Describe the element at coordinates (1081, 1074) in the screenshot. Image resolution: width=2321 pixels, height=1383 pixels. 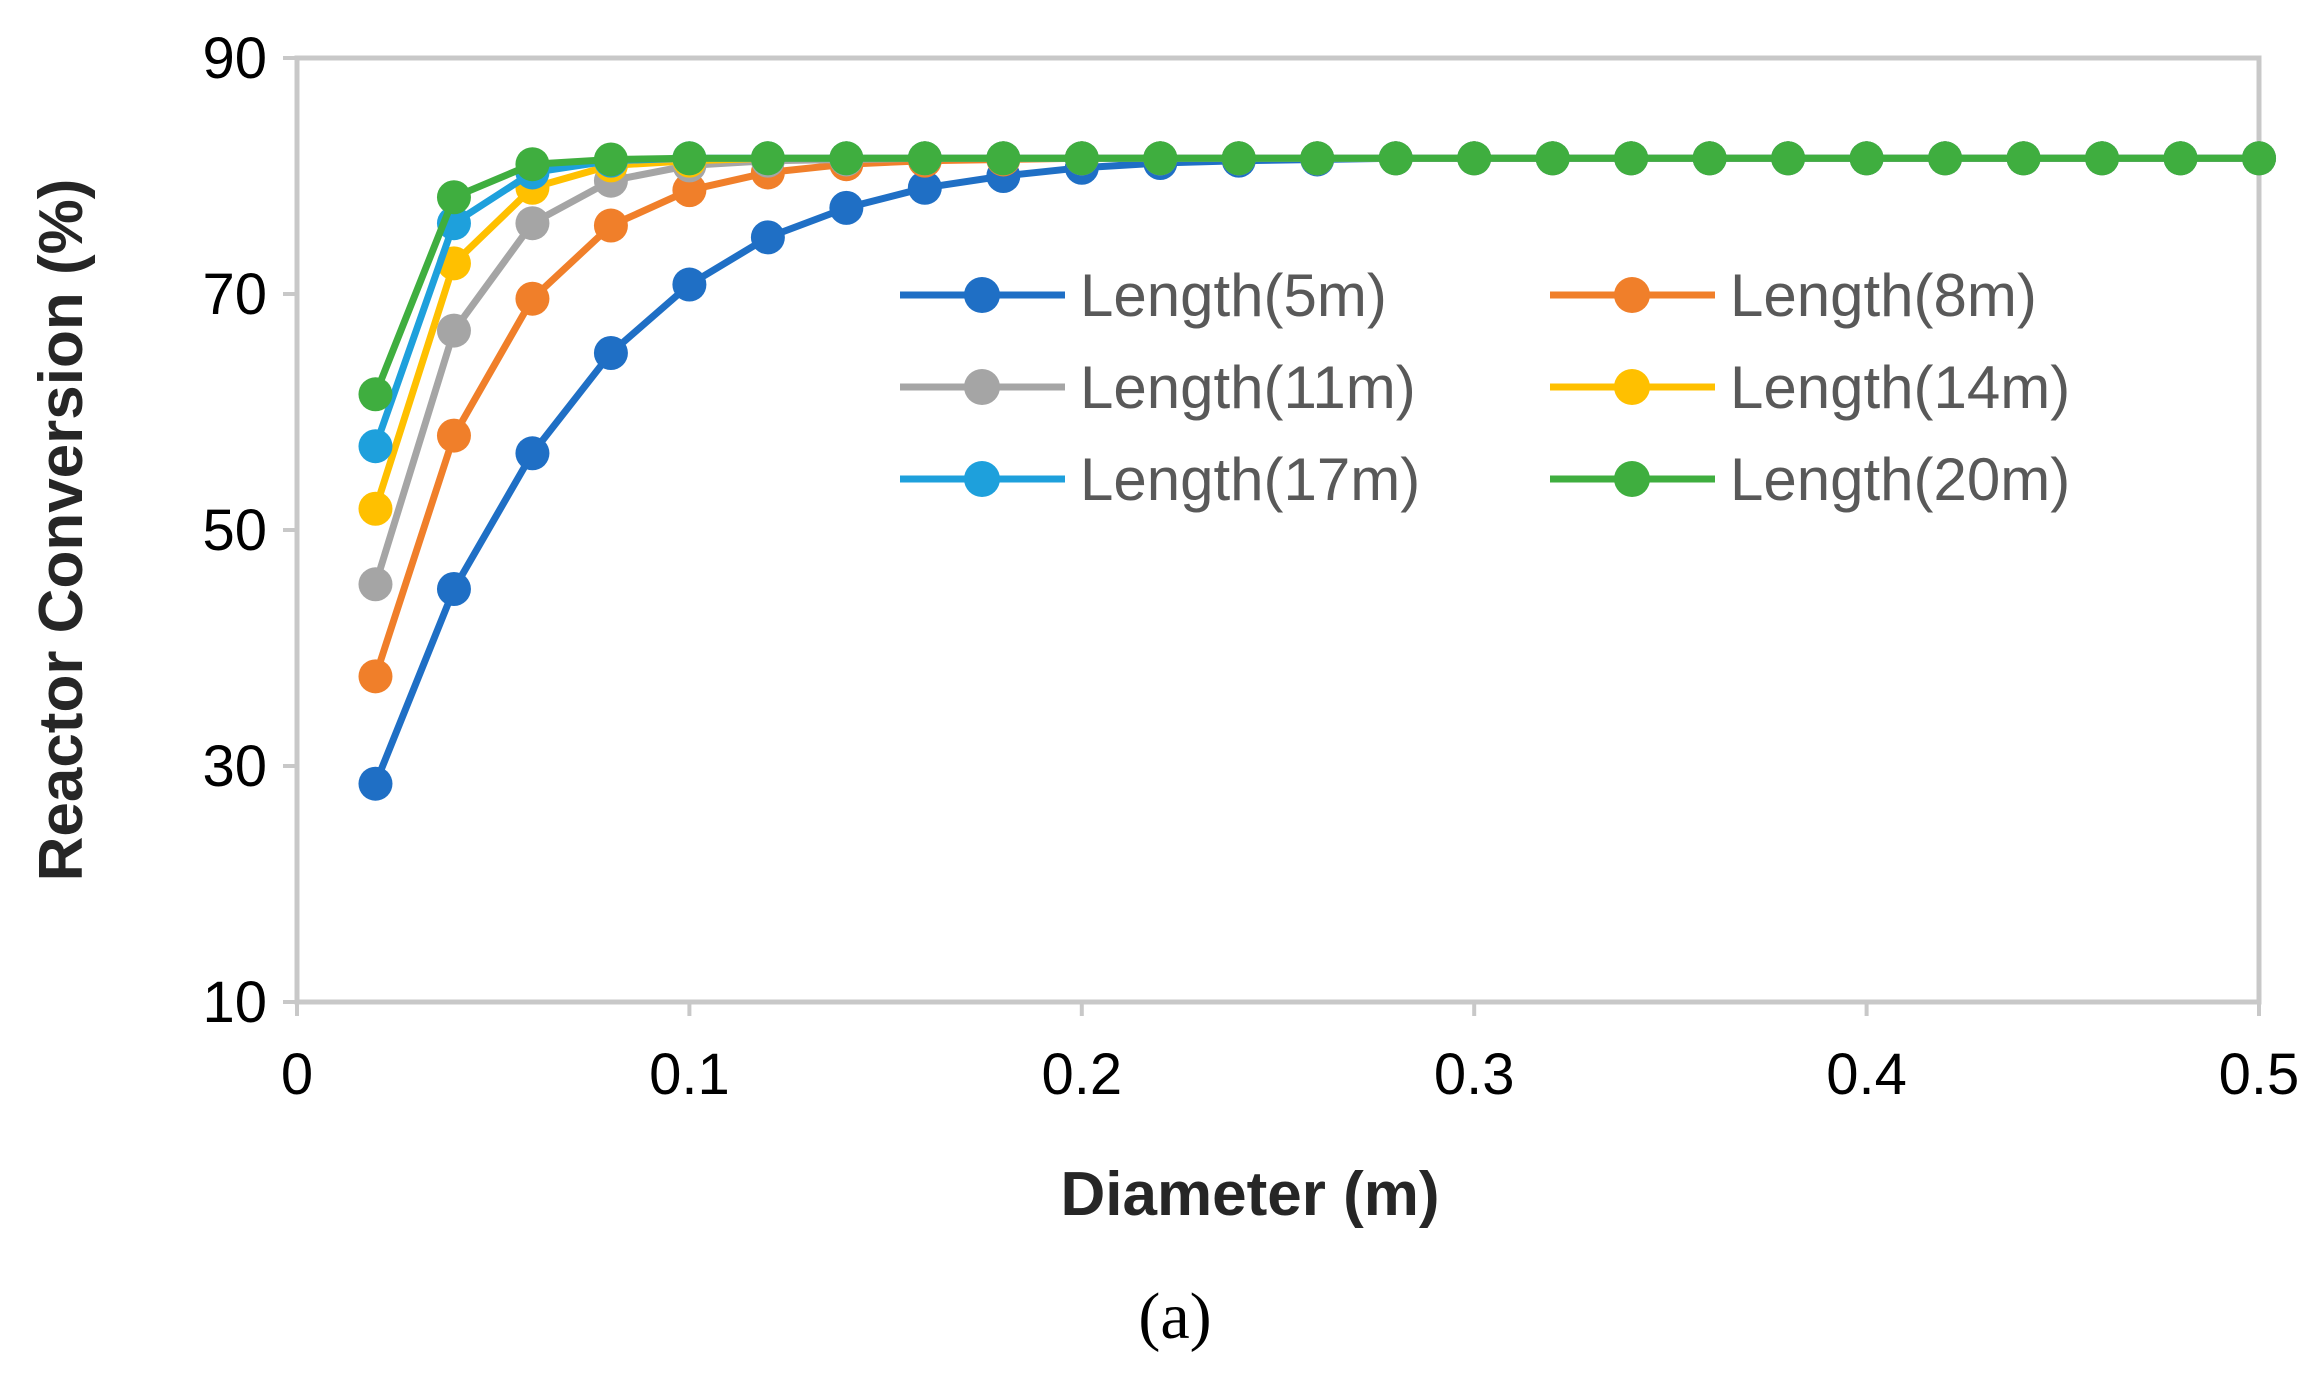
I see `x-tick-label: 0.2` at that location.